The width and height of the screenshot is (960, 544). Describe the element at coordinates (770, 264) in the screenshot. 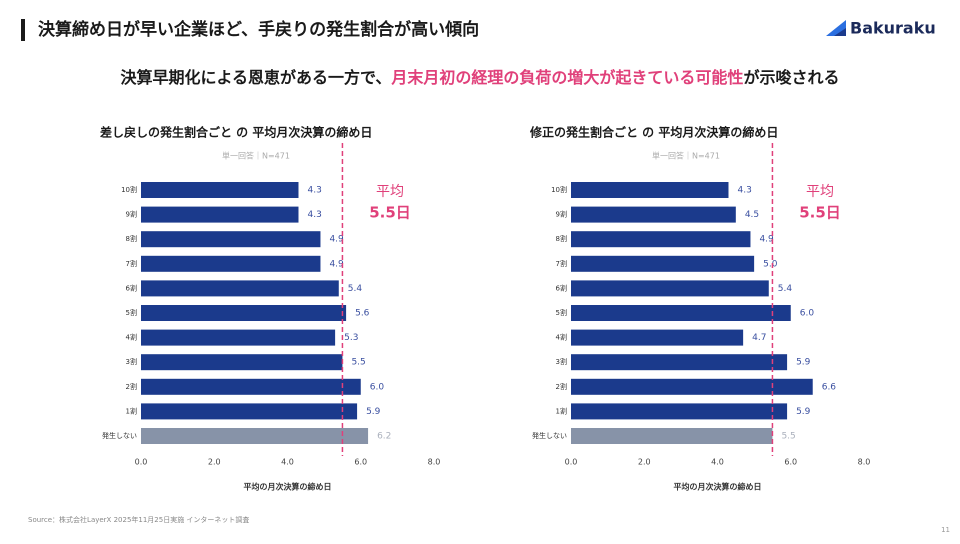

I see `value-label: 5.0` at that location.